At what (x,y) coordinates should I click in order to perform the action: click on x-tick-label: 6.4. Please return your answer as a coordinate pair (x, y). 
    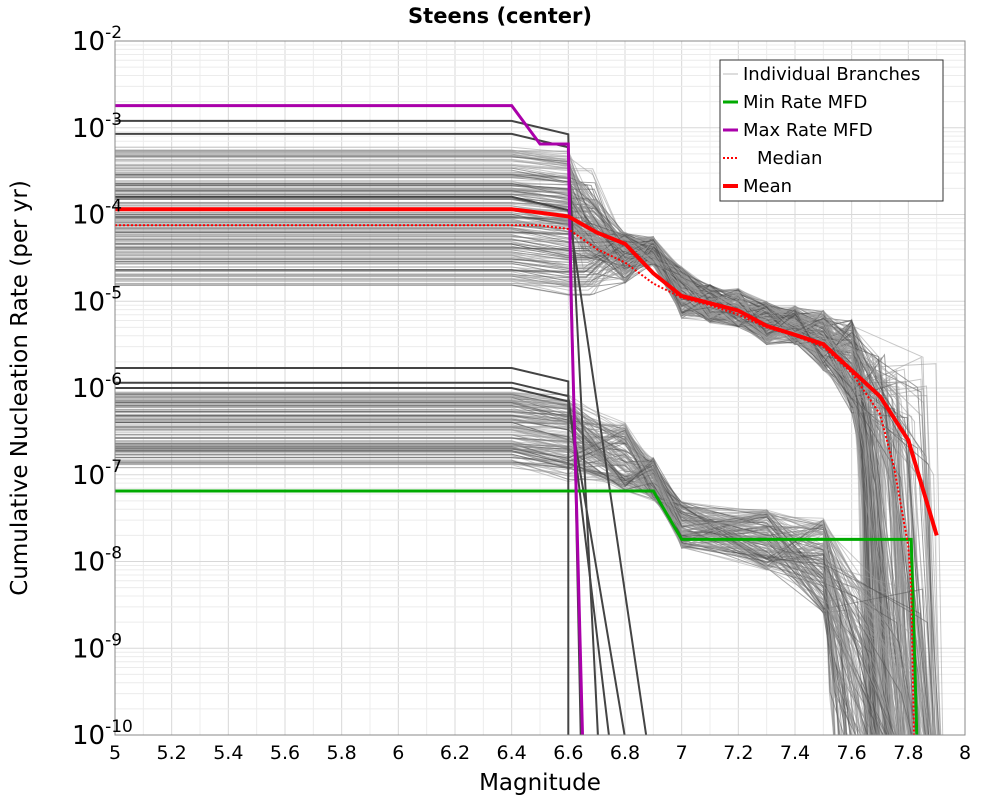
    Looking at the image, I should click on (512, 753).